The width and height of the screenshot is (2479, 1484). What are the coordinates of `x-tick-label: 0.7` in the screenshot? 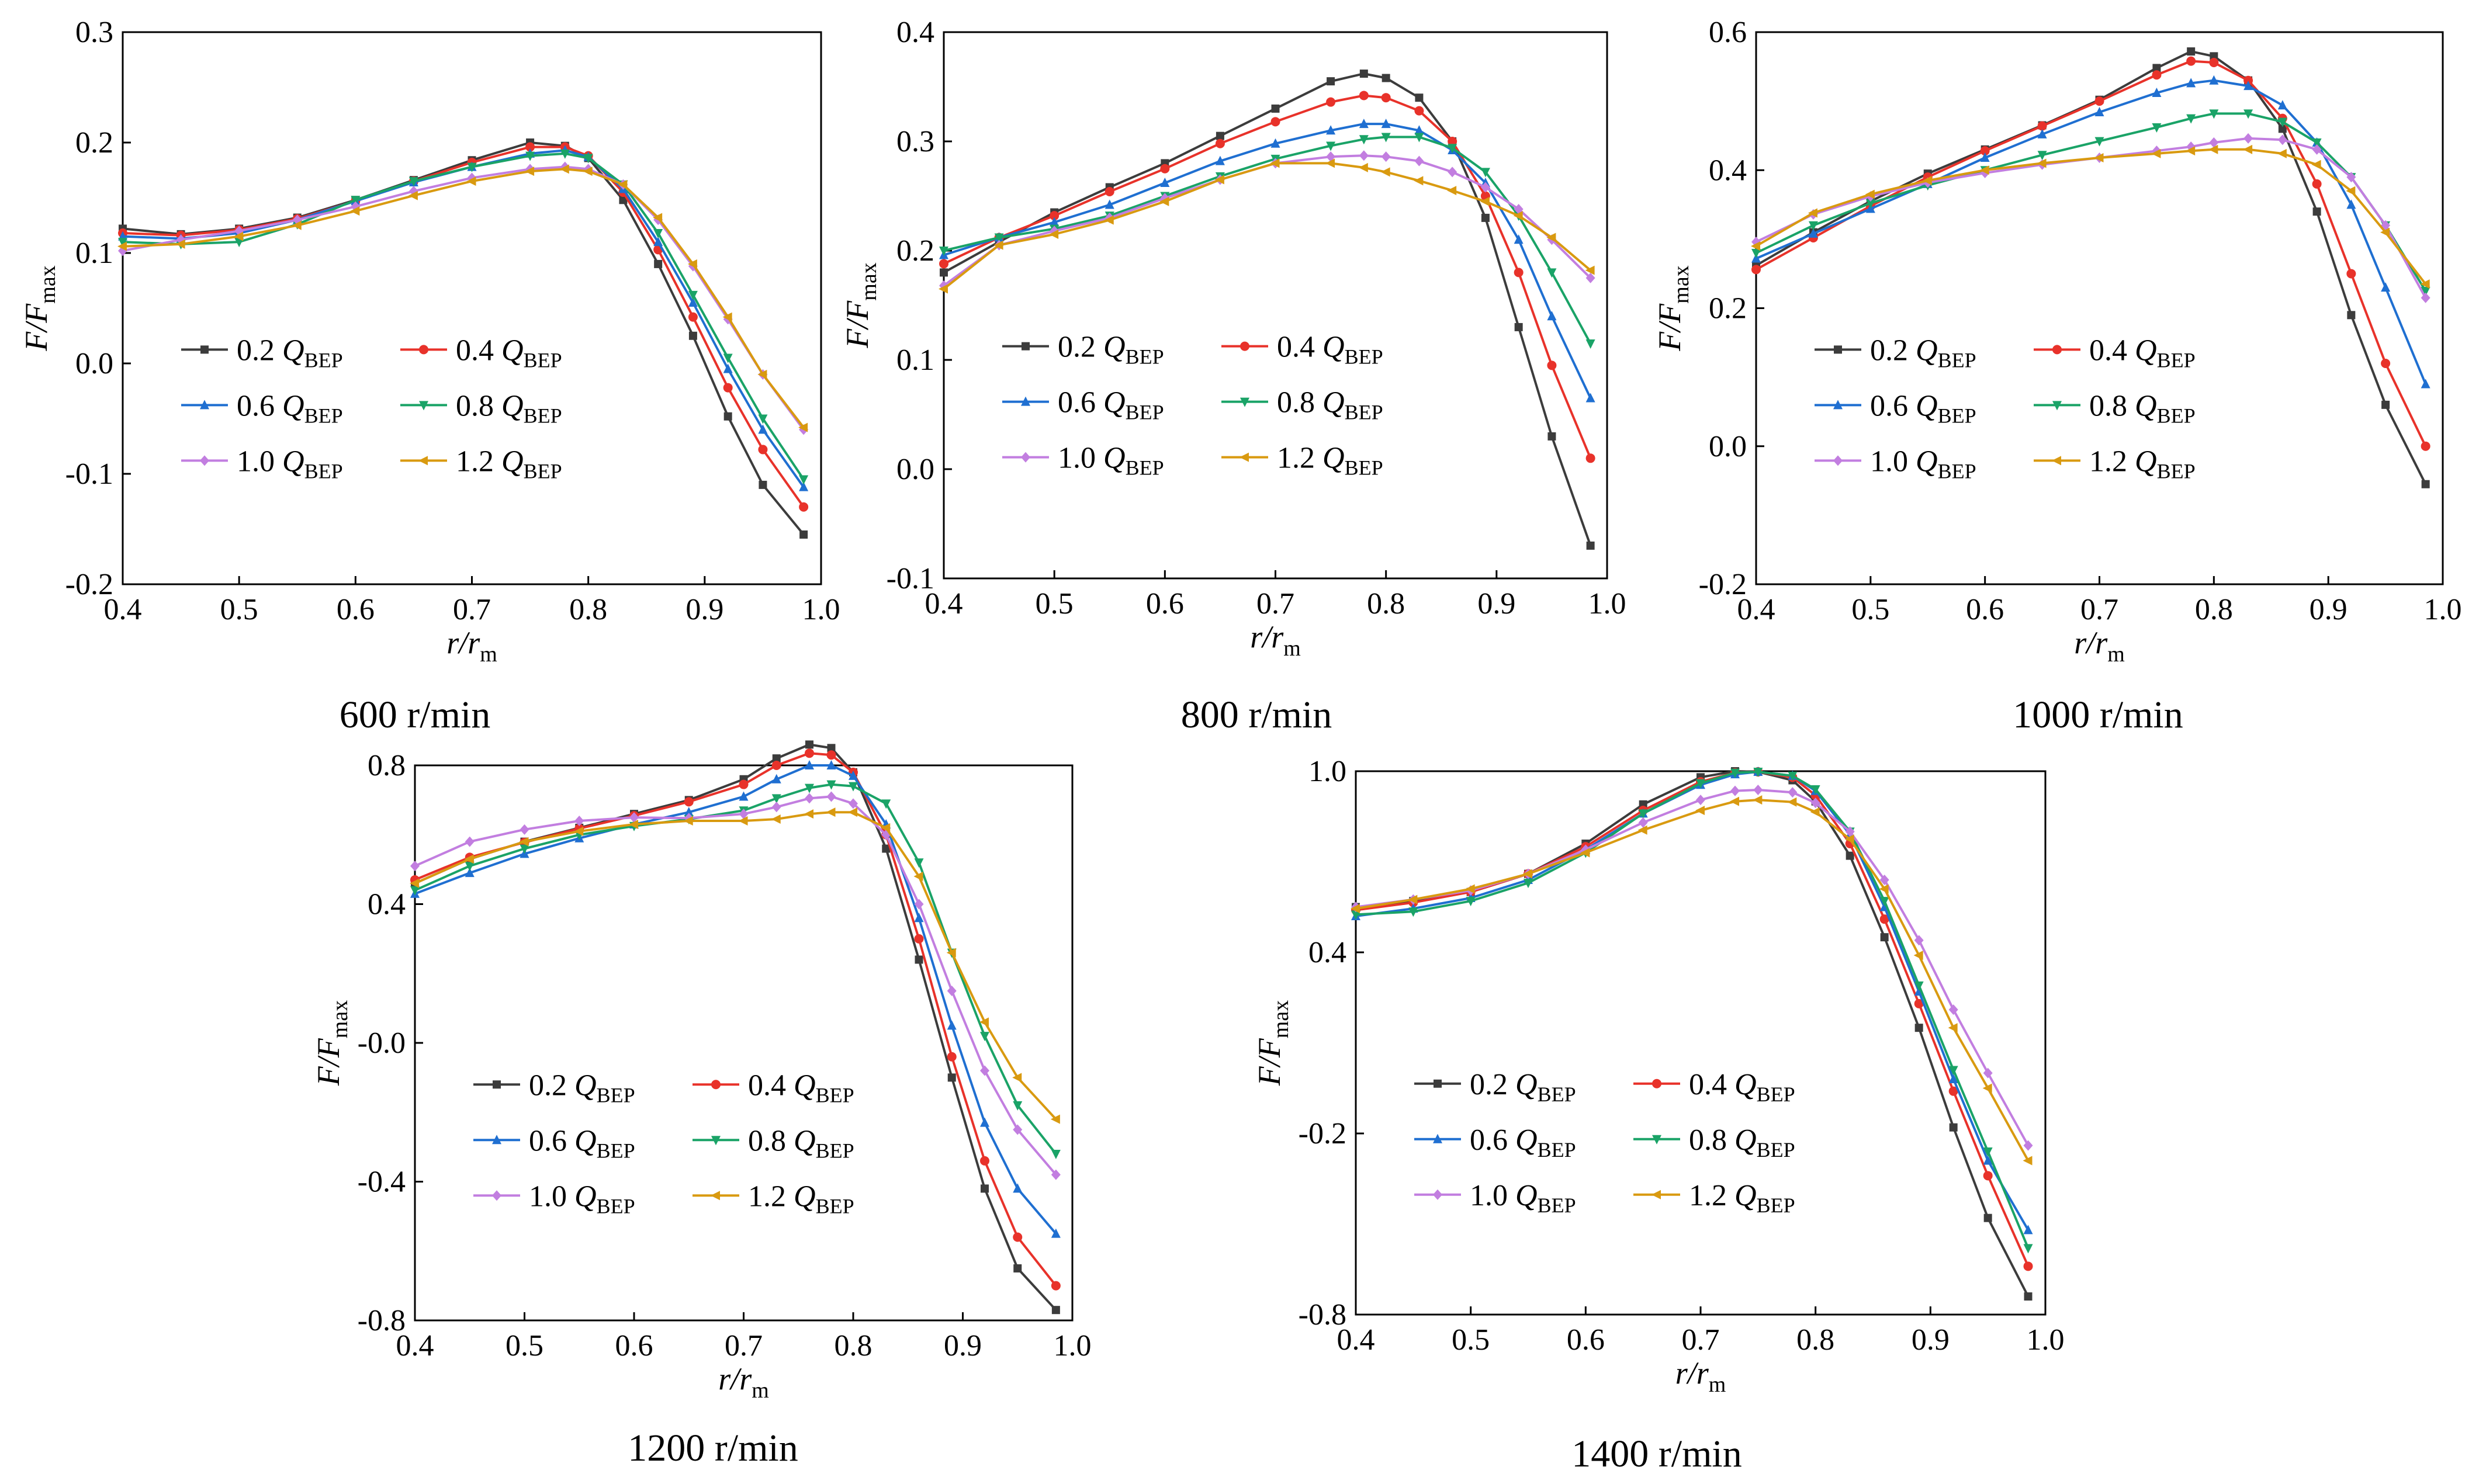 It's located at (1701, 1340).